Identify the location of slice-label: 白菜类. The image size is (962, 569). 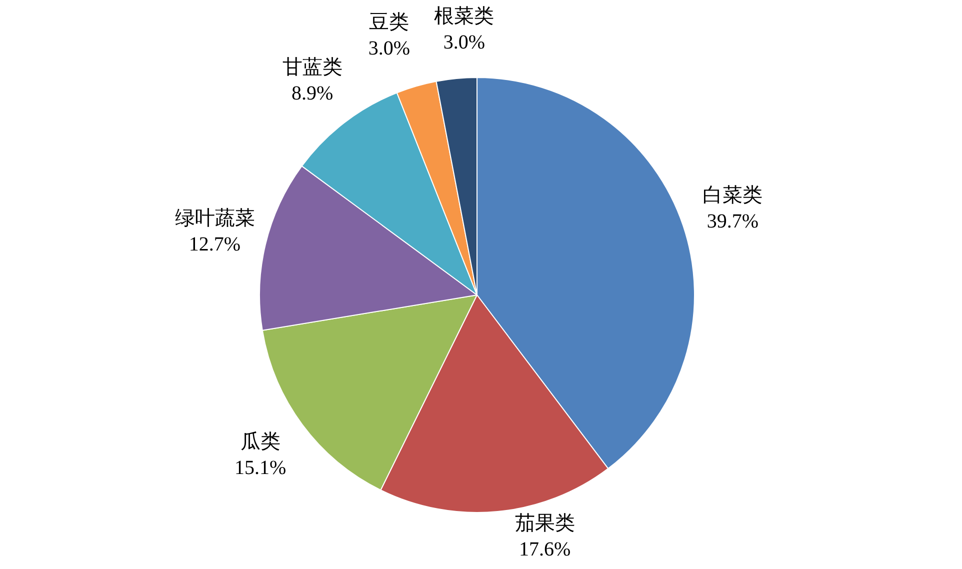
(732, 195).